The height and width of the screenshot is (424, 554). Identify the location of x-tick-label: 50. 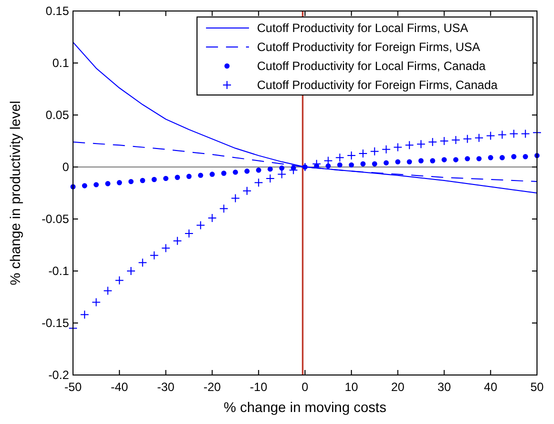
(537, 387).